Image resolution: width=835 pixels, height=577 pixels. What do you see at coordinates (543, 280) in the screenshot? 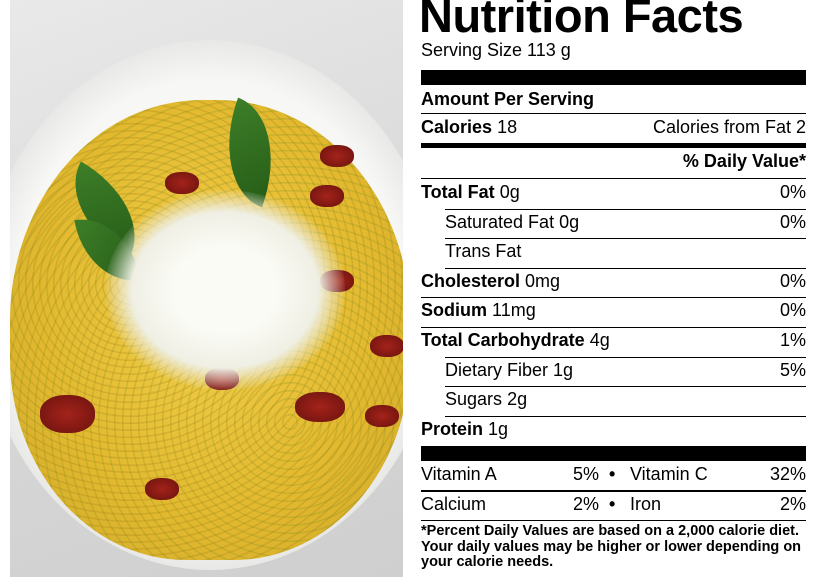
I see `nutrient-amount: 0mg` at bounding box center [543, 280].